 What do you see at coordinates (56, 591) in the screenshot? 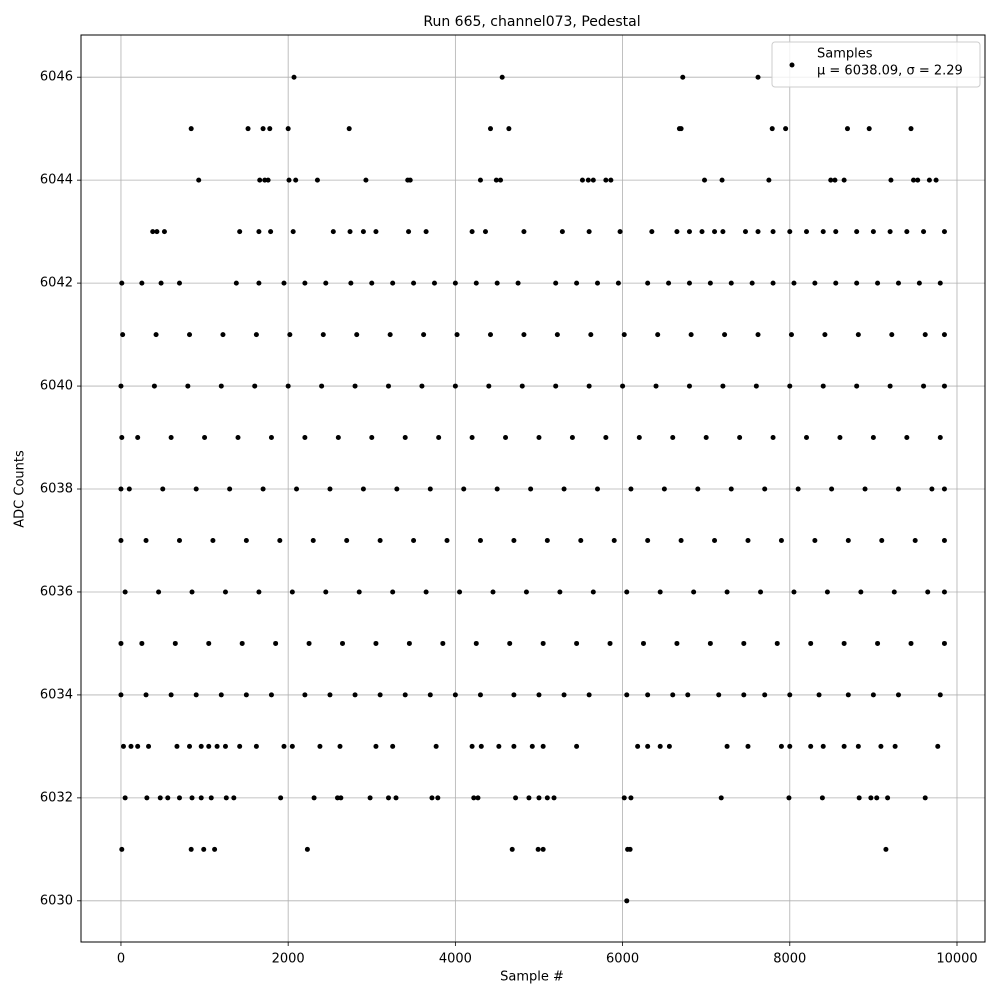
I see `y-tick-label: 6036` at bounding box center [56, 591].